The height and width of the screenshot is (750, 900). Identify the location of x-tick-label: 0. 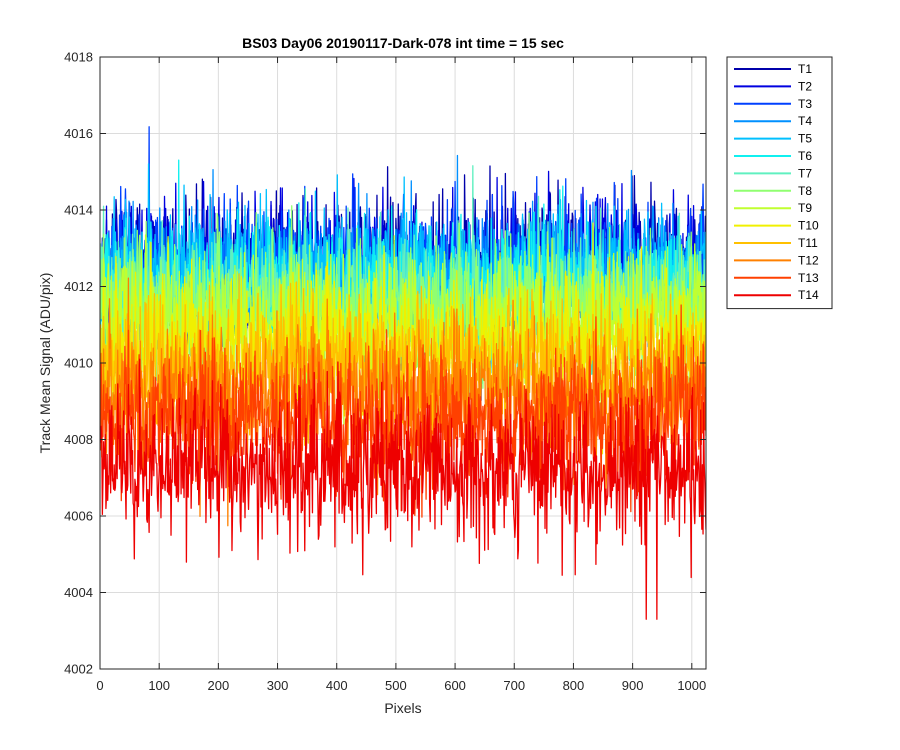
(99, 685).